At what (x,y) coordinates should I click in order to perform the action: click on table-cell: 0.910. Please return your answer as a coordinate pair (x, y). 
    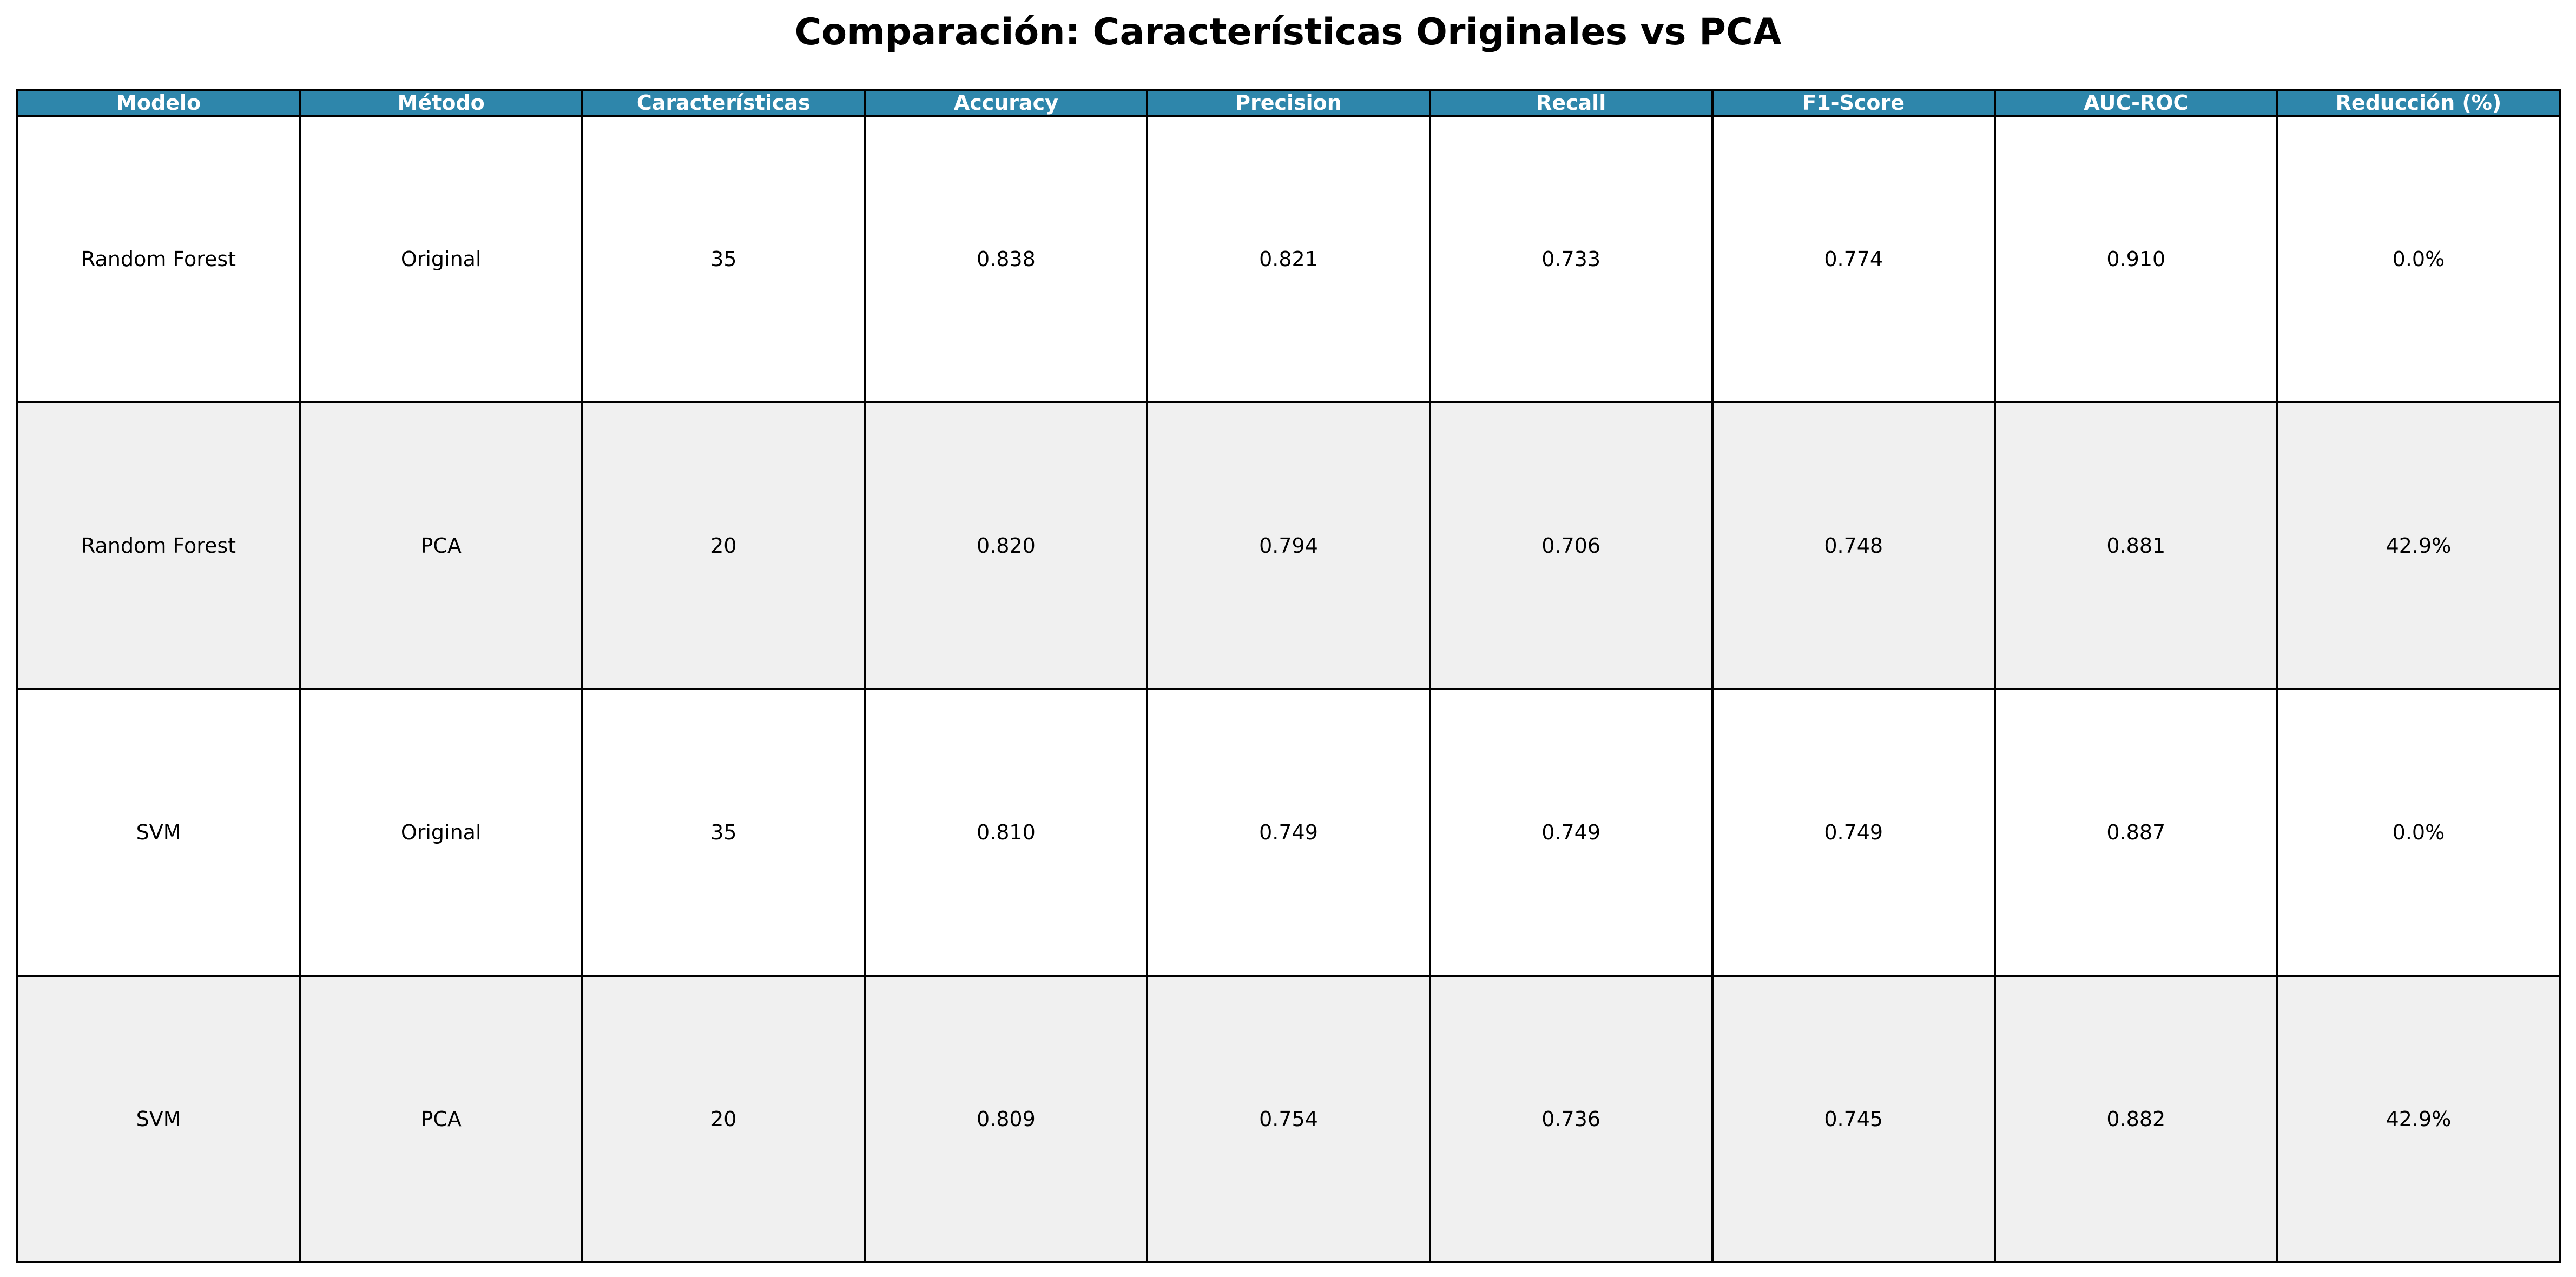
    Looking at the image, I should click on (2135, 259).